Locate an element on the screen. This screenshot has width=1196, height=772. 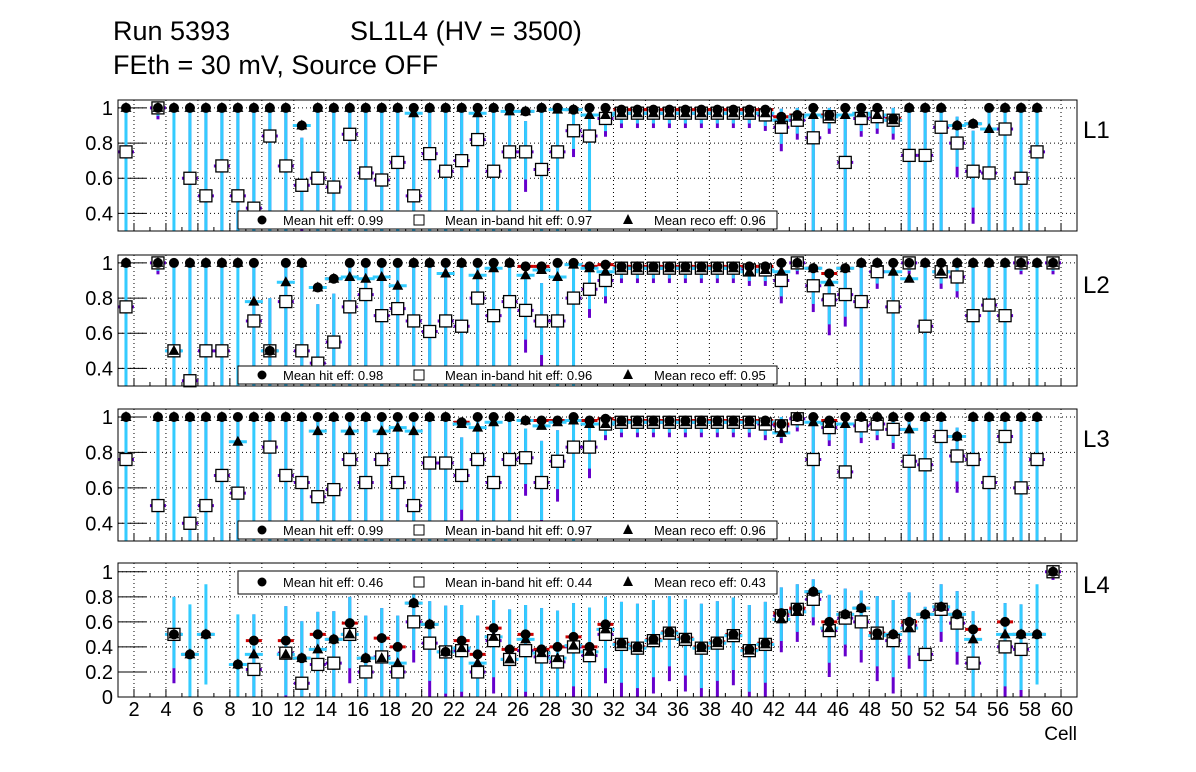
chamber-title: SL1L4 (HV = 3500) is located at coordinates (466, 31).